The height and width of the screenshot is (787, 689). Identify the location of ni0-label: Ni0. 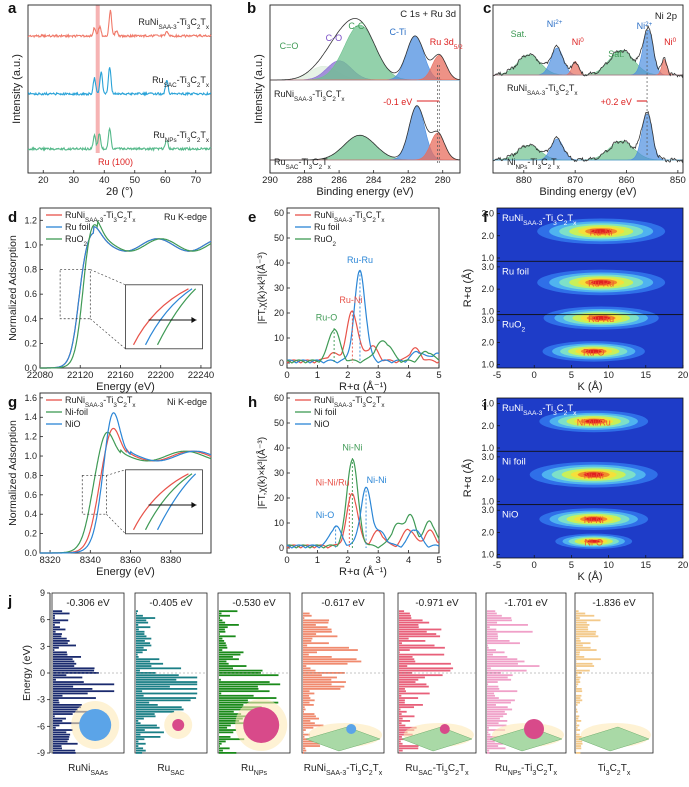
(670, 42).